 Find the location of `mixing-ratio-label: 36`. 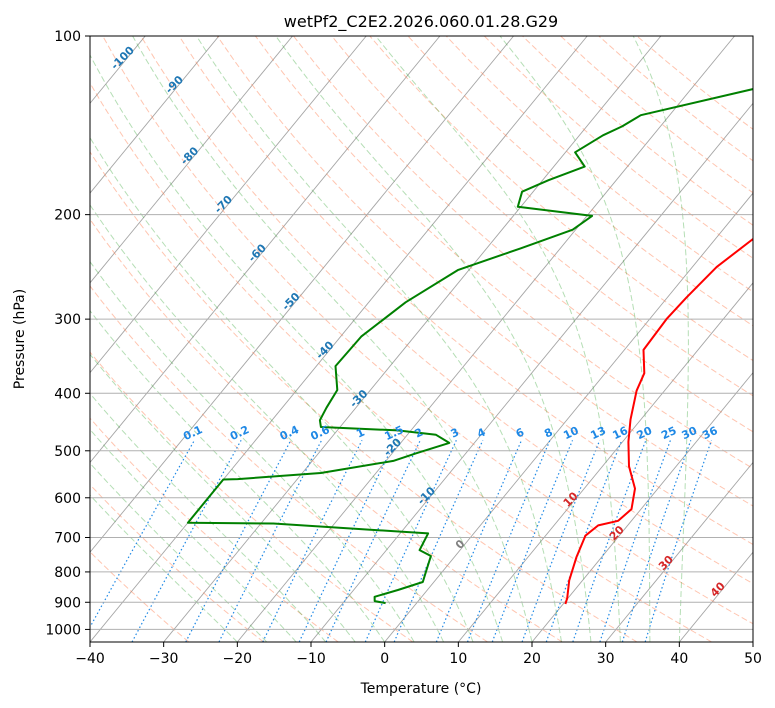

mixing-ratio-label: 36 is located at coordinates (710, 433).